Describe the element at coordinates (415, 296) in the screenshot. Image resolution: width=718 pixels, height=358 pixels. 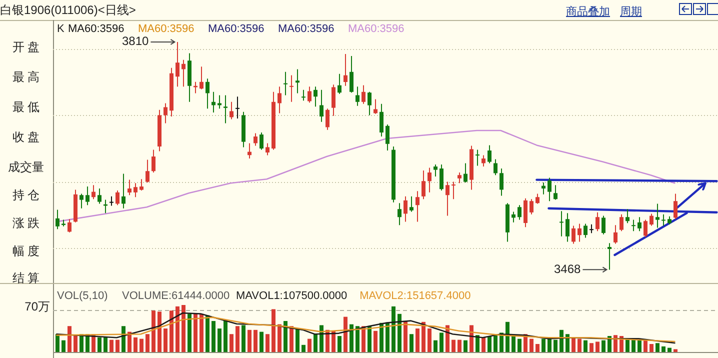
I see `text: MAVOL2:151657.4000` at that location.